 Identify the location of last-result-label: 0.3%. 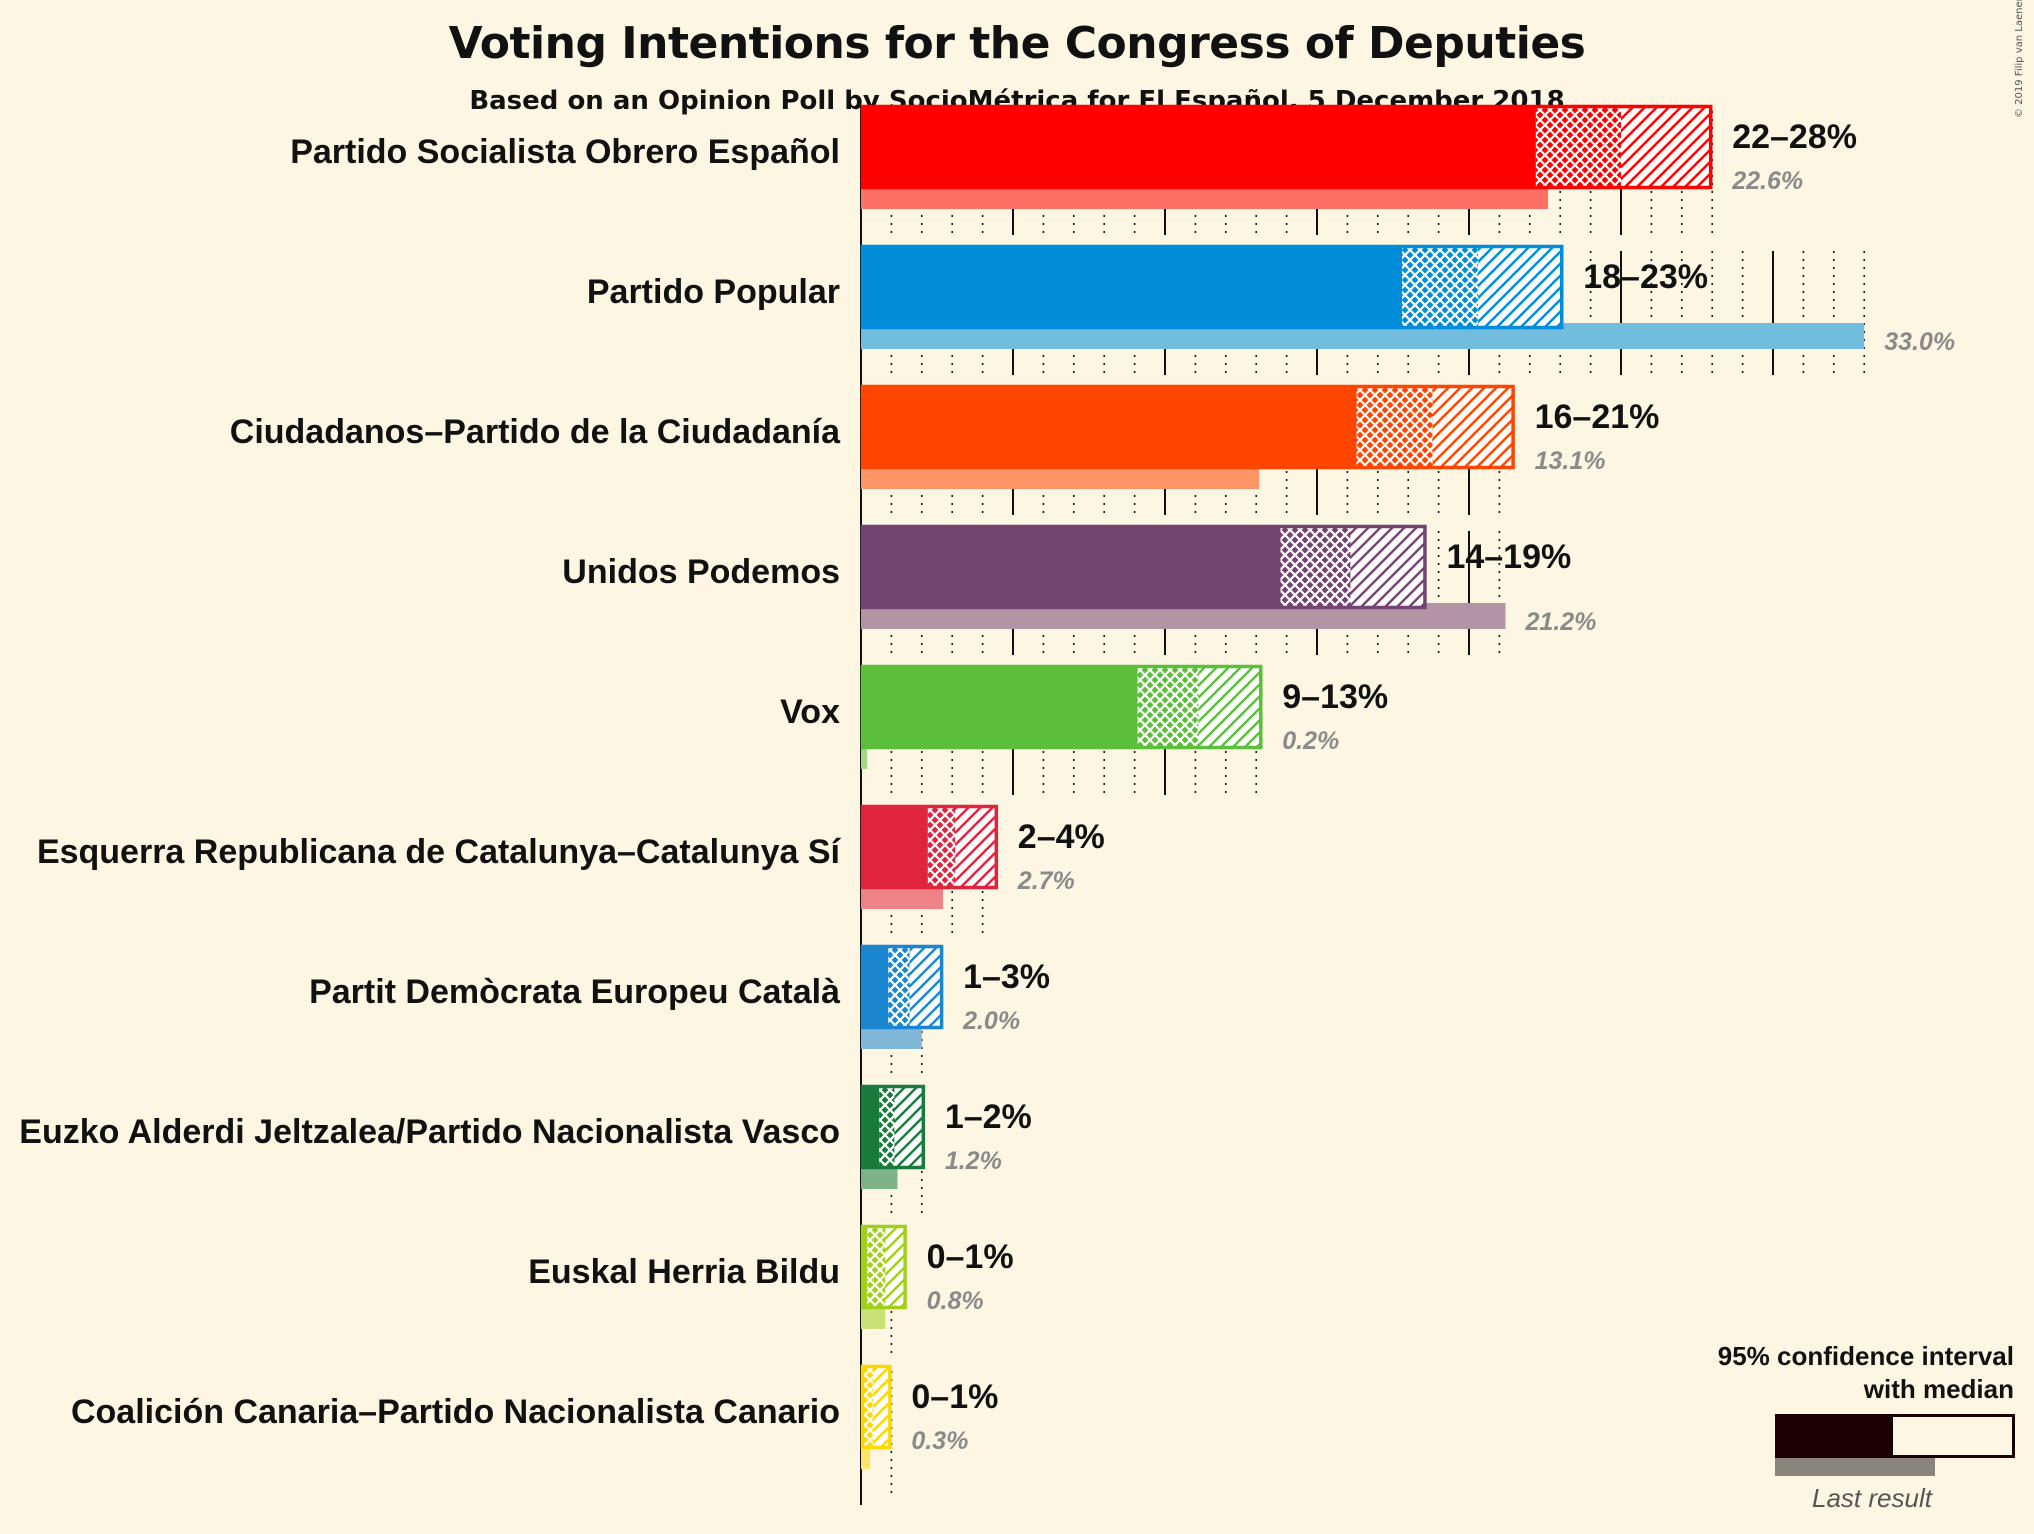
(939, 1441).